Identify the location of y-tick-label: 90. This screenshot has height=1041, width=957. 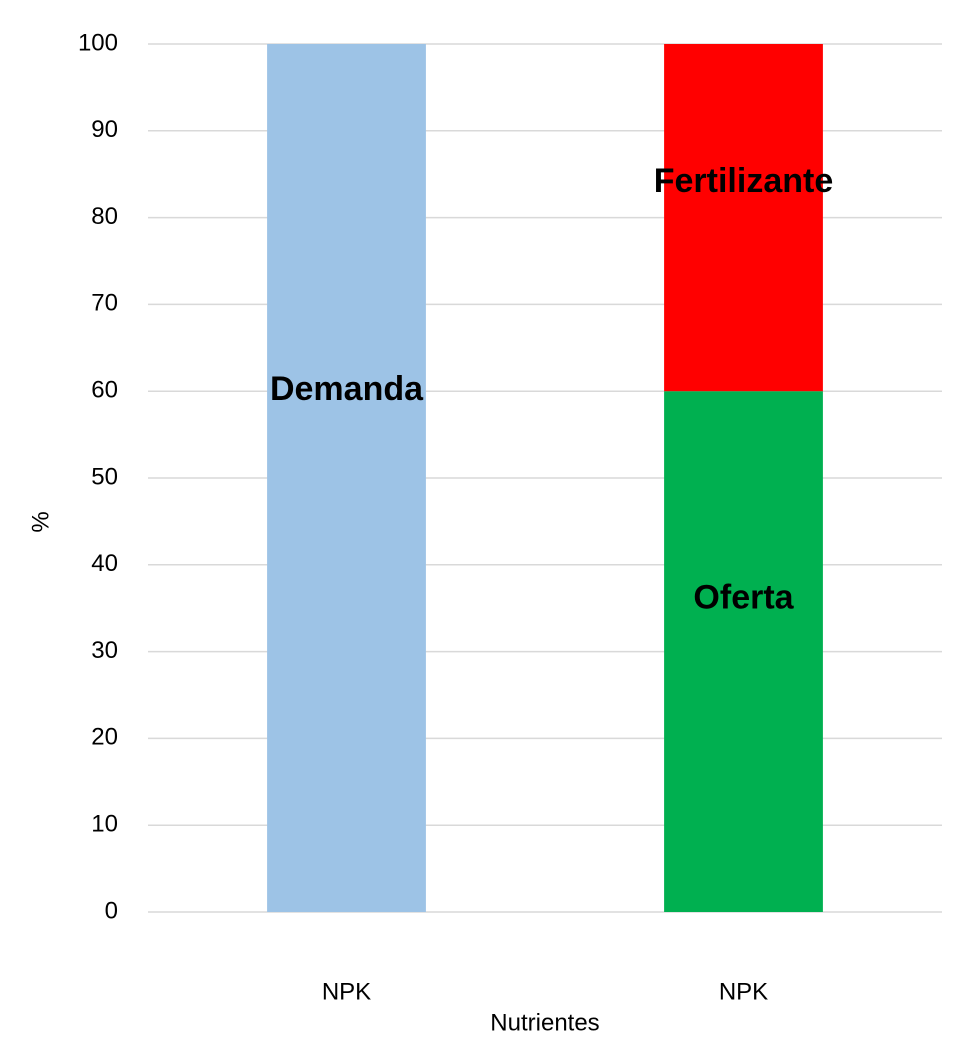
(104, 129).